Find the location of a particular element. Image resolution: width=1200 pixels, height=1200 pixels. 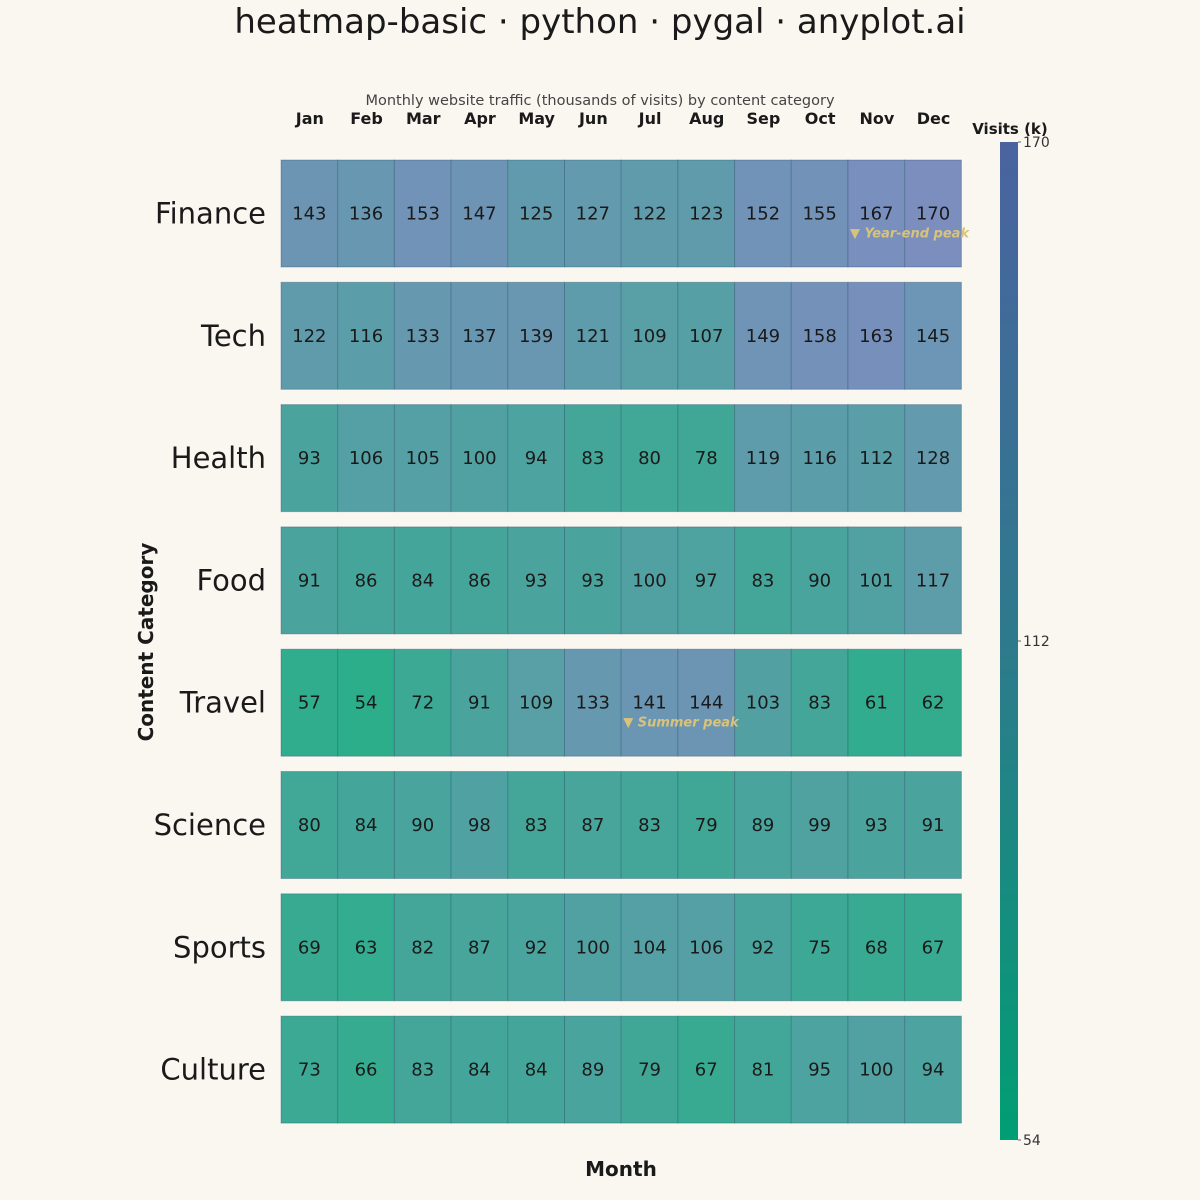

row-label-travel: Travel is located at coordinates (222, 703).